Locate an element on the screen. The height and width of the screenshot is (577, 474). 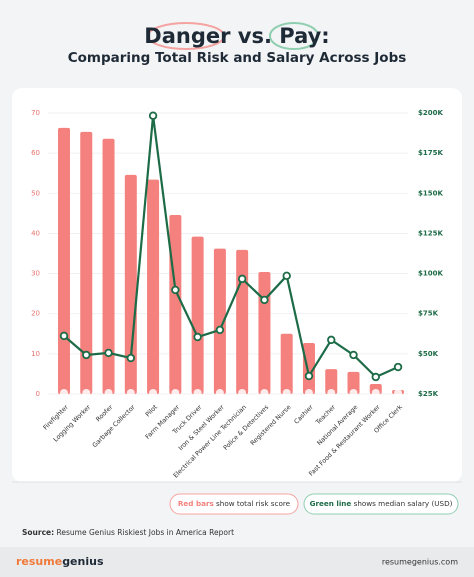
y-tick-label: 40 is located at coordinates (35, 233).